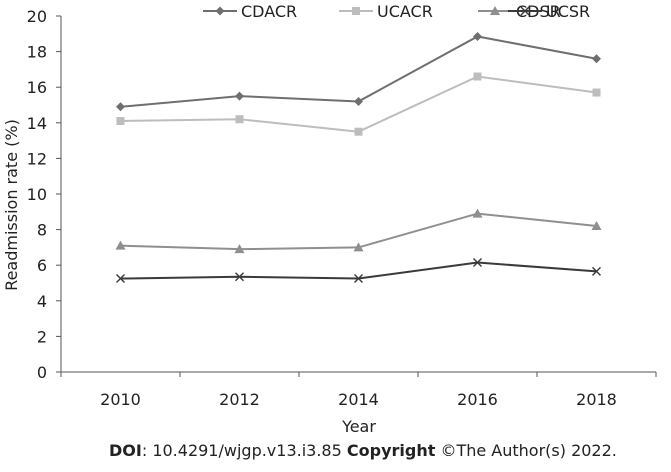 Image resolution: width=671 pixels, height=472 pixels. Describe the element at coordinates (596, 399) in the screenshot. I see `x-tick-label: 2018` at that location.